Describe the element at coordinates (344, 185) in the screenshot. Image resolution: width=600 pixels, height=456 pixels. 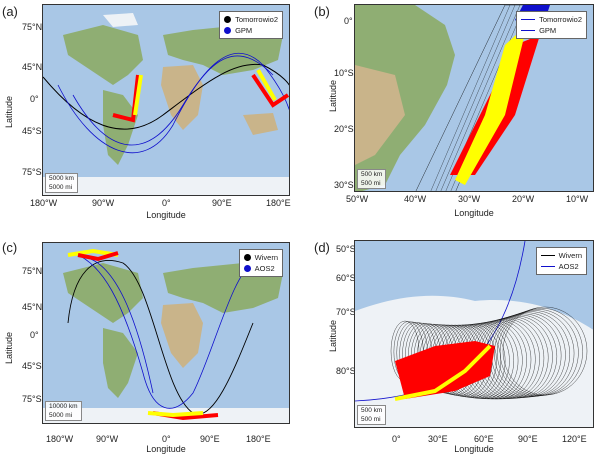
I see `y-tick: 30°S` at that location.